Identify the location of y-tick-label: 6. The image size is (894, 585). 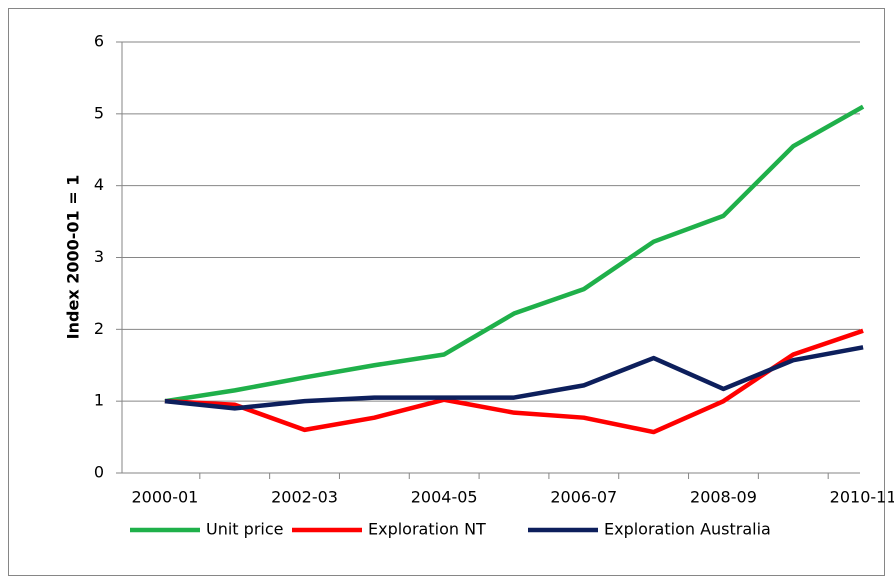
(99, 41).